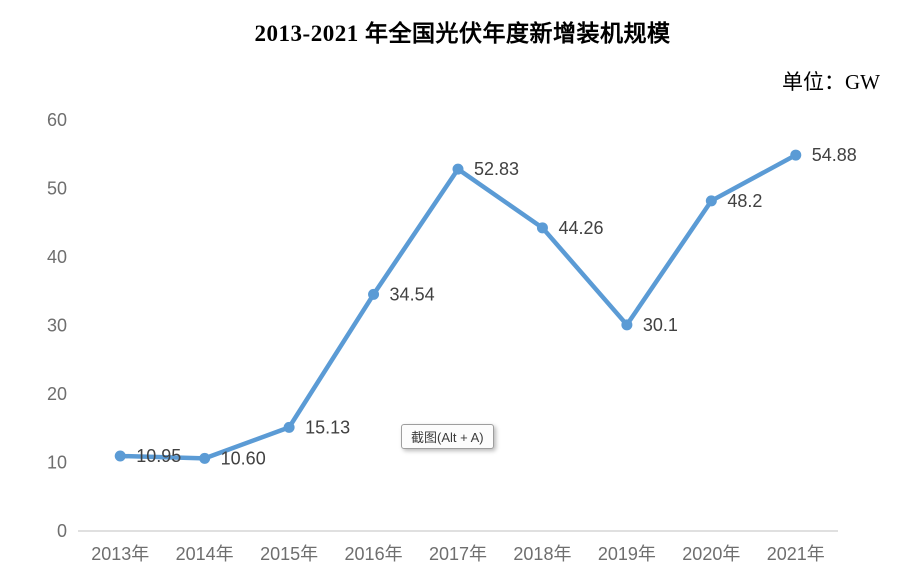  Describe the element at coordinates (243, 458) in the screenshot. I see `data-point-label: 10.60` at that location.